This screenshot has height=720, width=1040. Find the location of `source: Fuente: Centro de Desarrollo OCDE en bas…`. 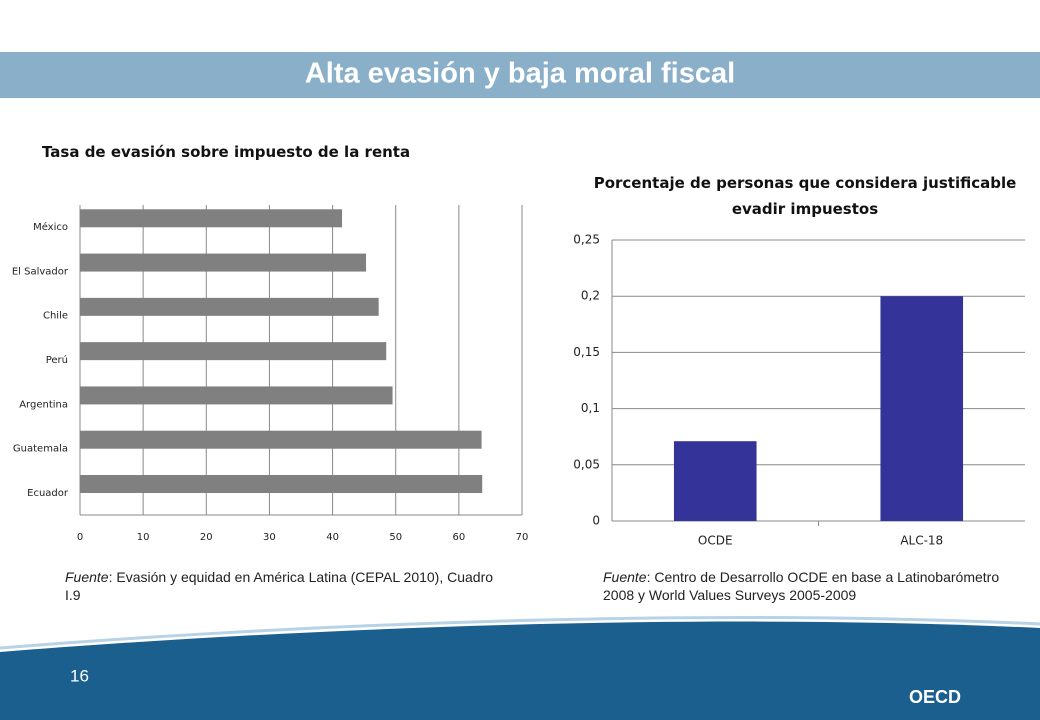

source: Fuente: Centro de Desarrollo OCDE en bas… is located at coordinates (818, 586).